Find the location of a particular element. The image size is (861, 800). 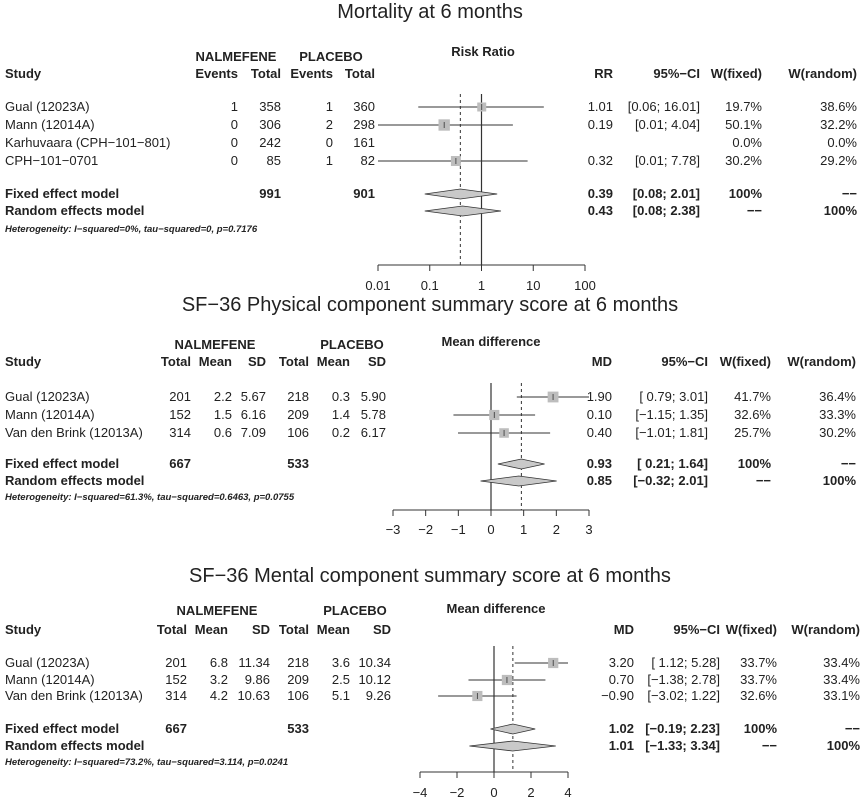

weight-random: 0.0% is located at coordinates (842, 142).